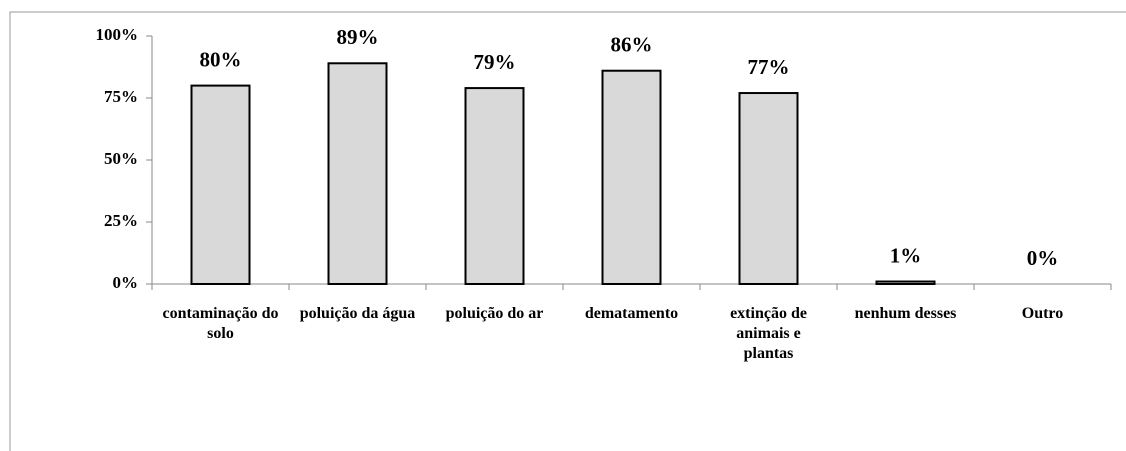  Describe the element at coordinates (768, 333) in the screenshot. I see `x-tick-label: extinção de animais e plantas` at that location.